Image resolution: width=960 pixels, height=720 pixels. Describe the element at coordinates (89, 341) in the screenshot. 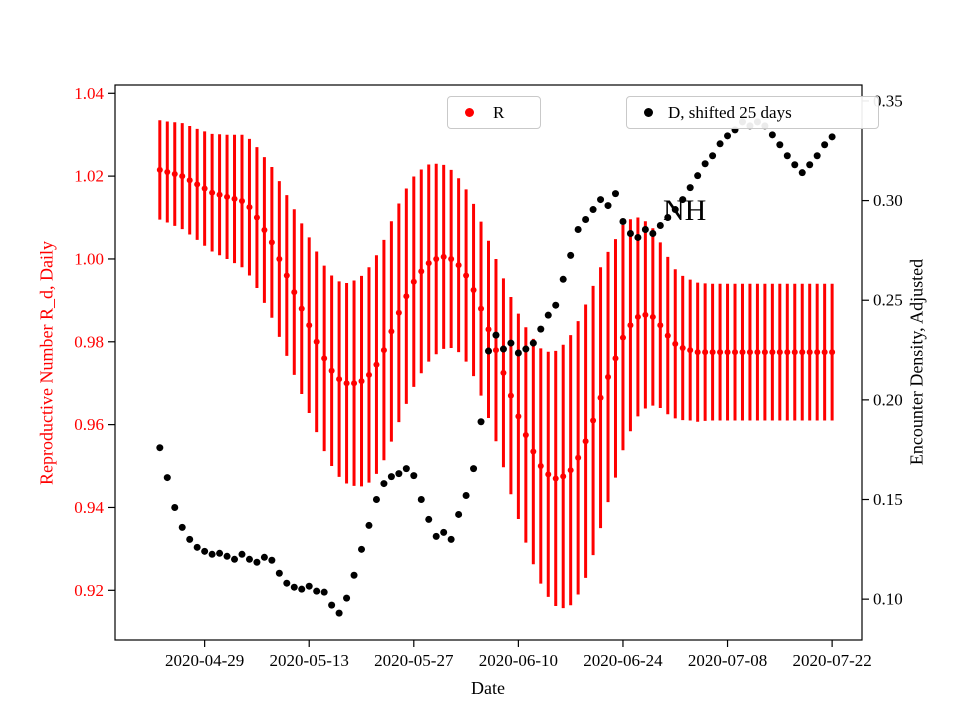

I see `left-tick-label: 0.98` at that location.